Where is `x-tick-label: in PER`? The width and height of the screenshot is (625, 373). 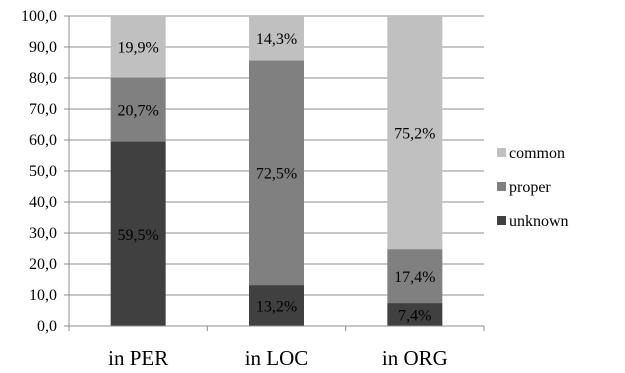
x-tick-label: in PER is located at coordinates (138, 358).